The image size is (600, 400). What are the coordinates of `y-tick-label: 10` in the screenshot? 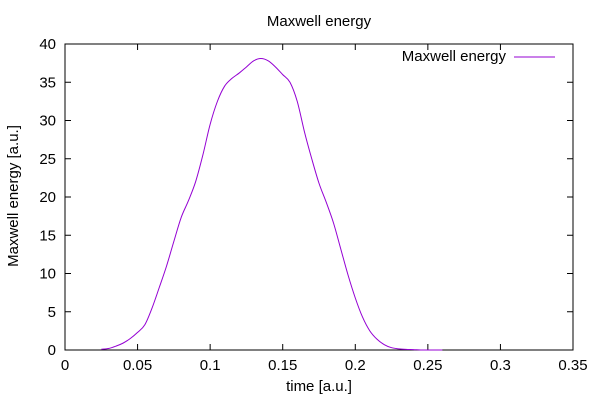 It's located at (47, 274).